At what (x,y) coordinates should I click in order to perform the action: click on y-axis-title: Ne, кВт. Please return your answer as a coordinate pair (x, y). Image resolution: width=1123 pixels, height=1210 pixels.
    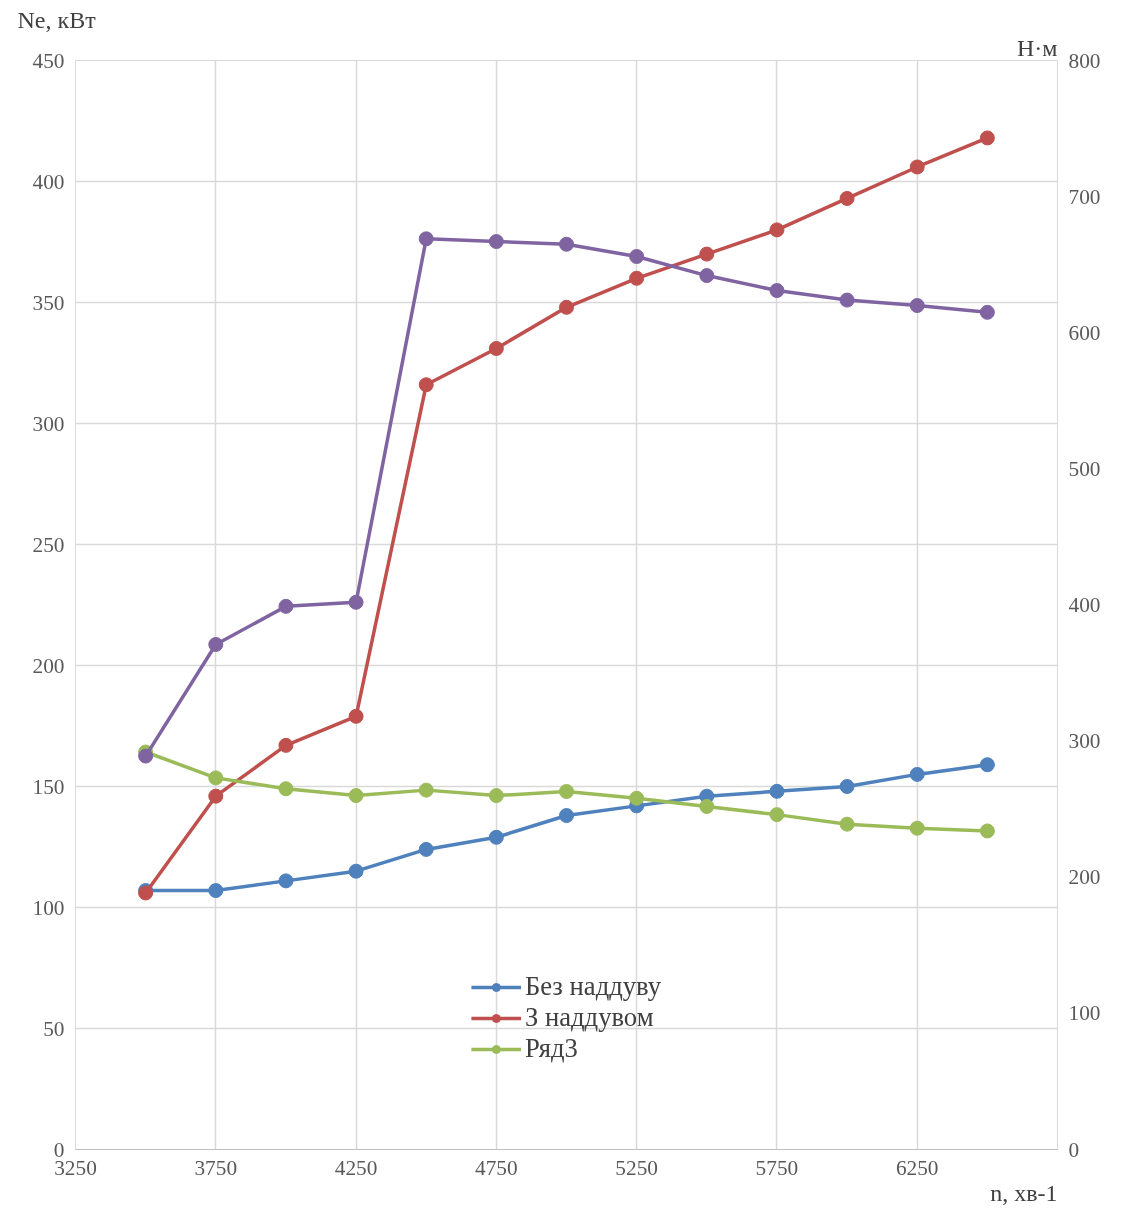
    Looking at the image, I should click on (57, 19).